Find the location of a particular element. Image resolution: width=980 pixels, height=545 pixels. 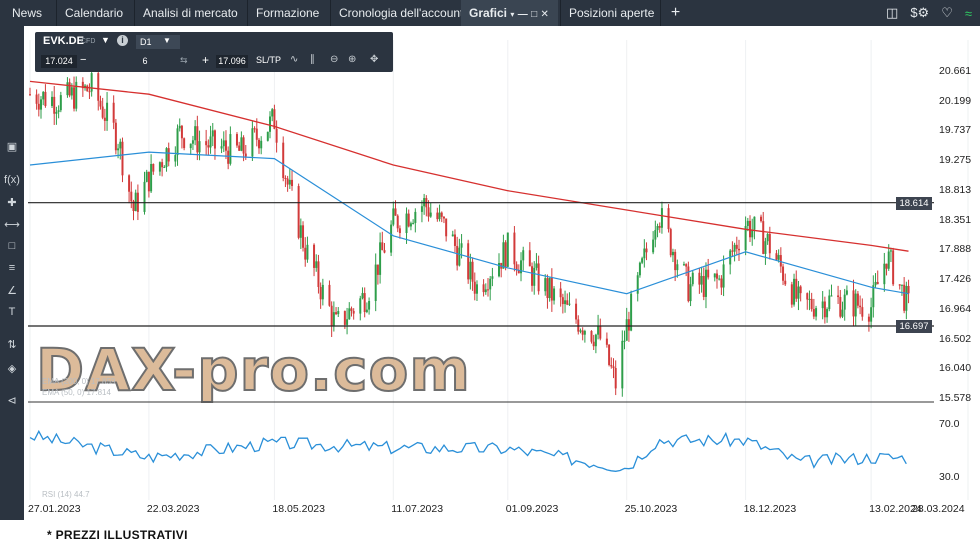

zoom-out-icon: ⊖ is located at coordinates (334, 59).